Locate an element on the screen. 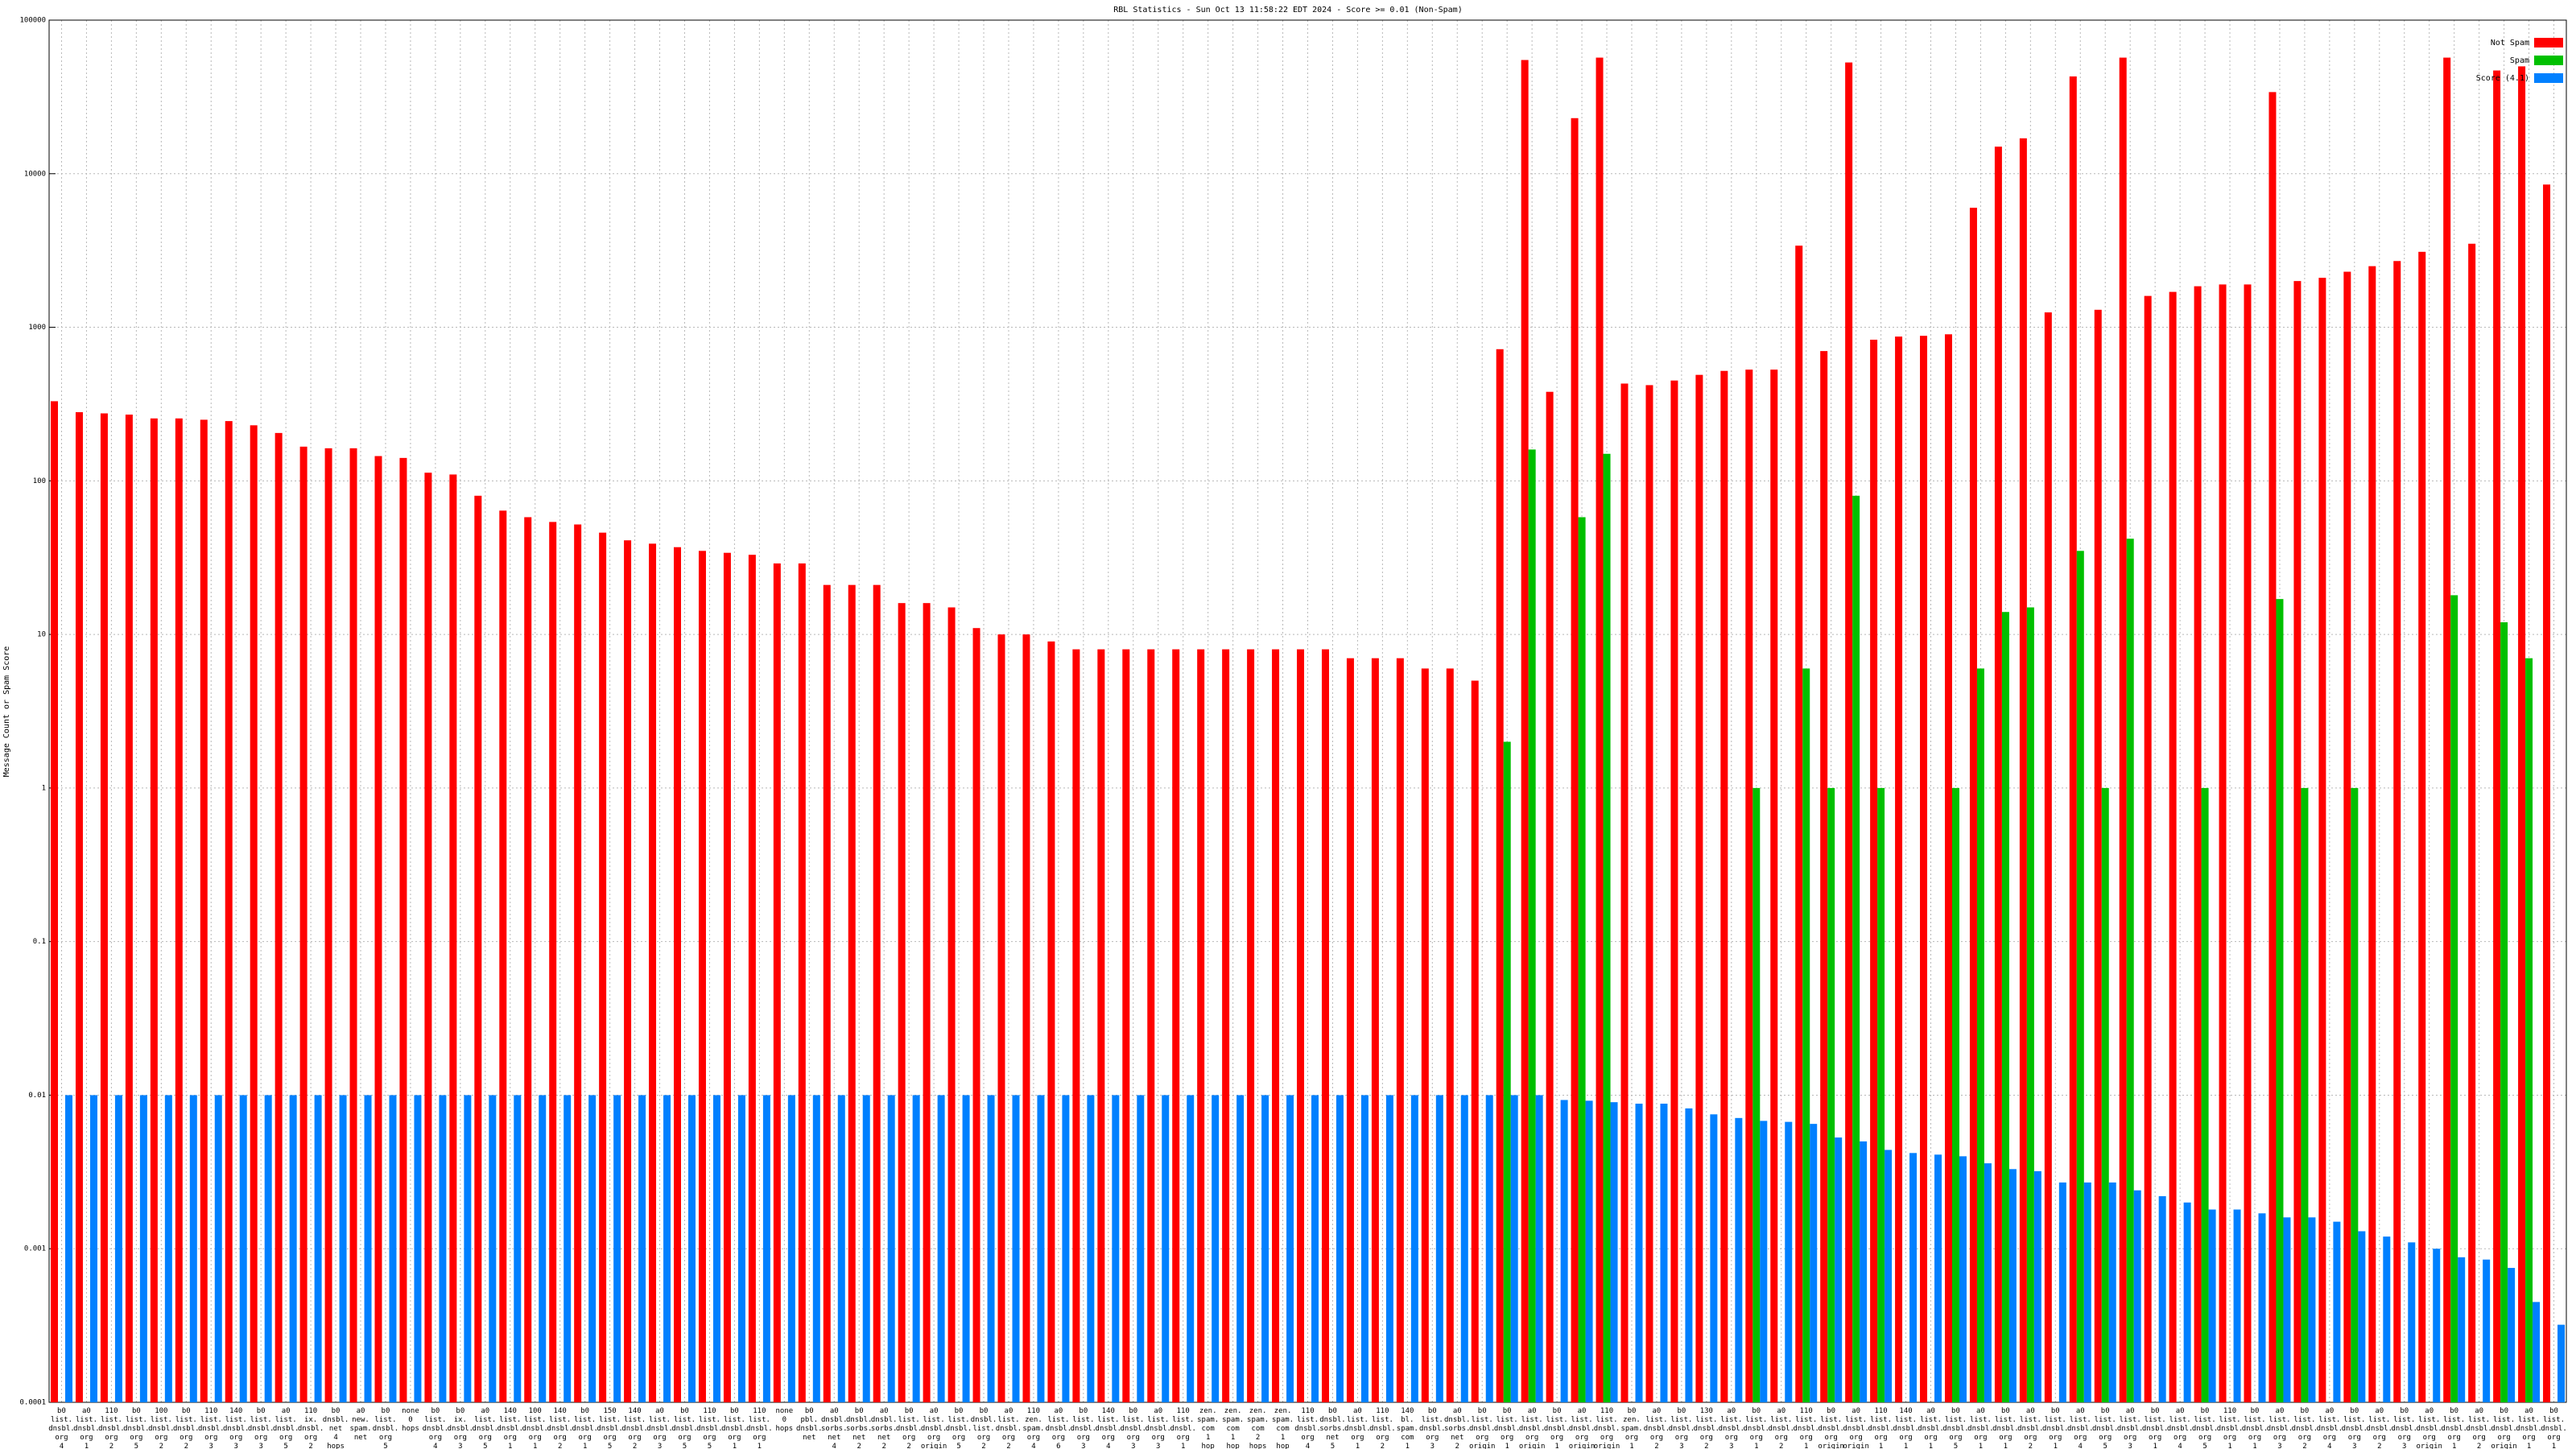 The image size is (2576, 1449). x-tick-label-line: com is located at coordinates (1282, 1429).